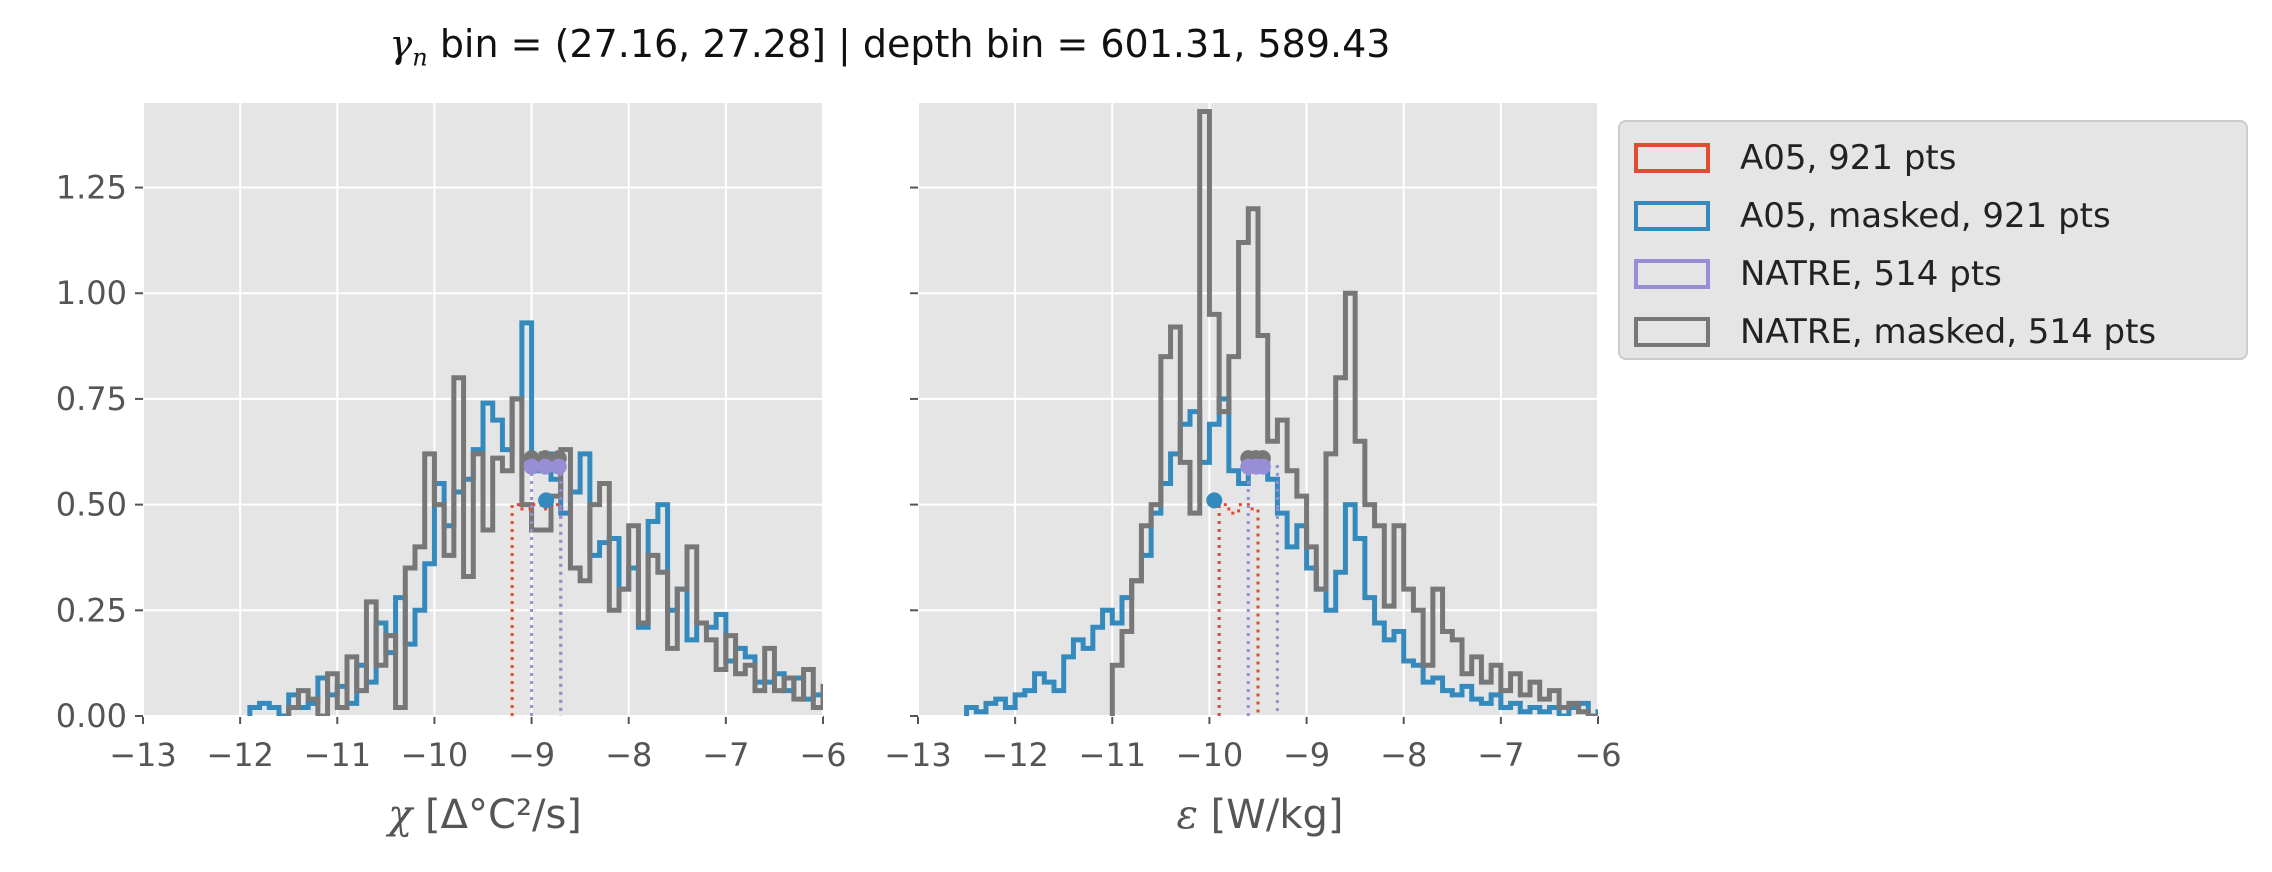 The image size is (2272, 872). What do you see at coordinates (91, 716) in the screenshot?
I see `y-tick-label: 0.00` at bounding box center [91, 716].